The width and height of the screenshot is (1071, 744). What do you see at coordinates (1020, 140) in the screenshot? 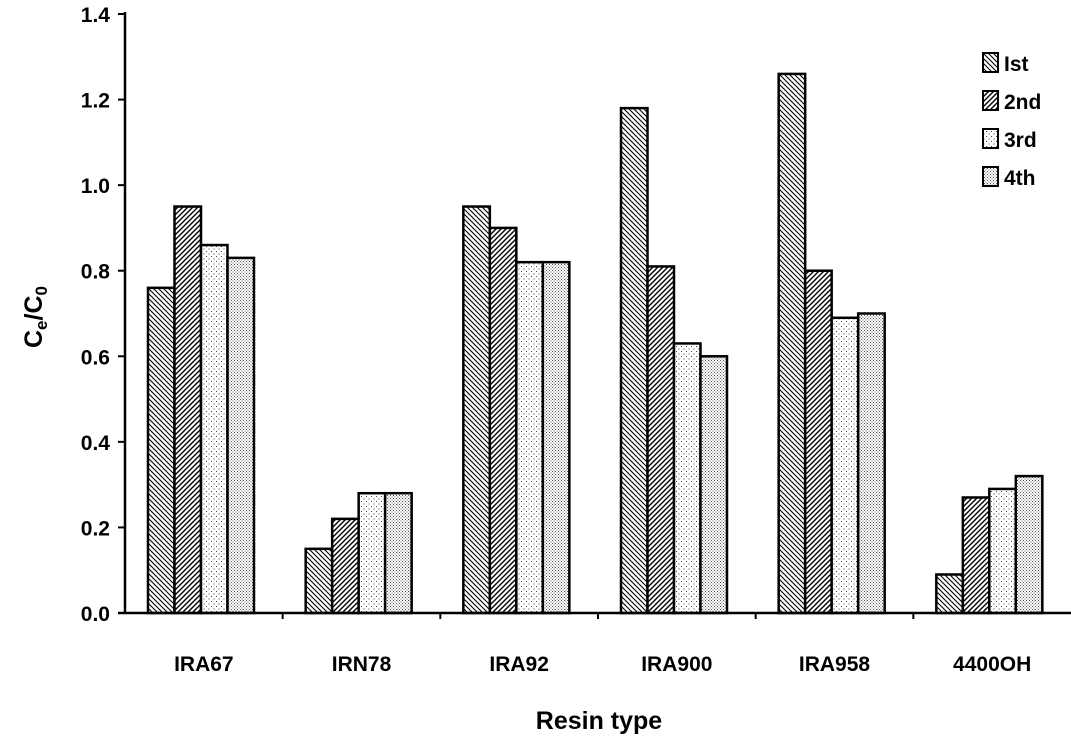
I see `legend-label-3rd: 3rd` at bounding box center [1020, 140].